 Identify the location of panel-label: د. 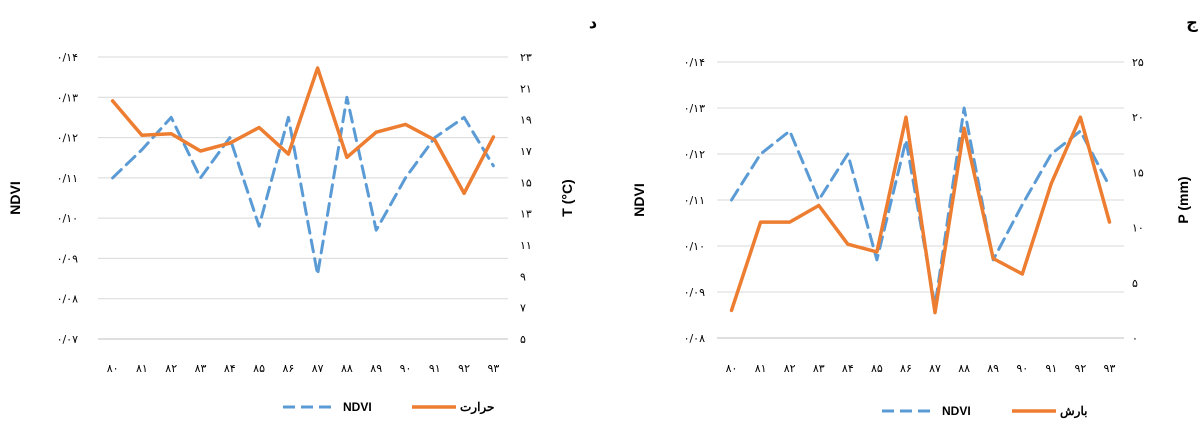
(593, 22).